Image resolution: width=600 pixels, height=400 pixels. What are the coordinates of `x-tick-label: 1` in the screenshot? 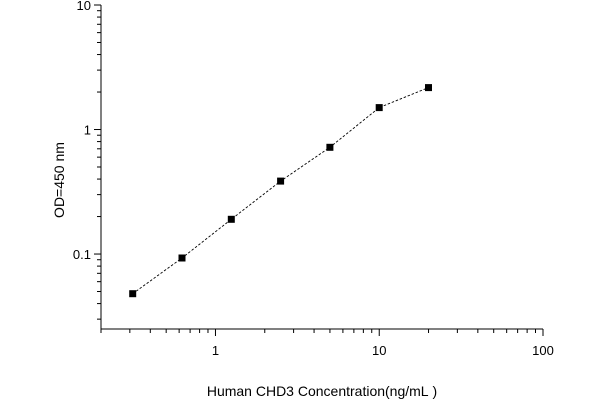 It's located at (215, 350).